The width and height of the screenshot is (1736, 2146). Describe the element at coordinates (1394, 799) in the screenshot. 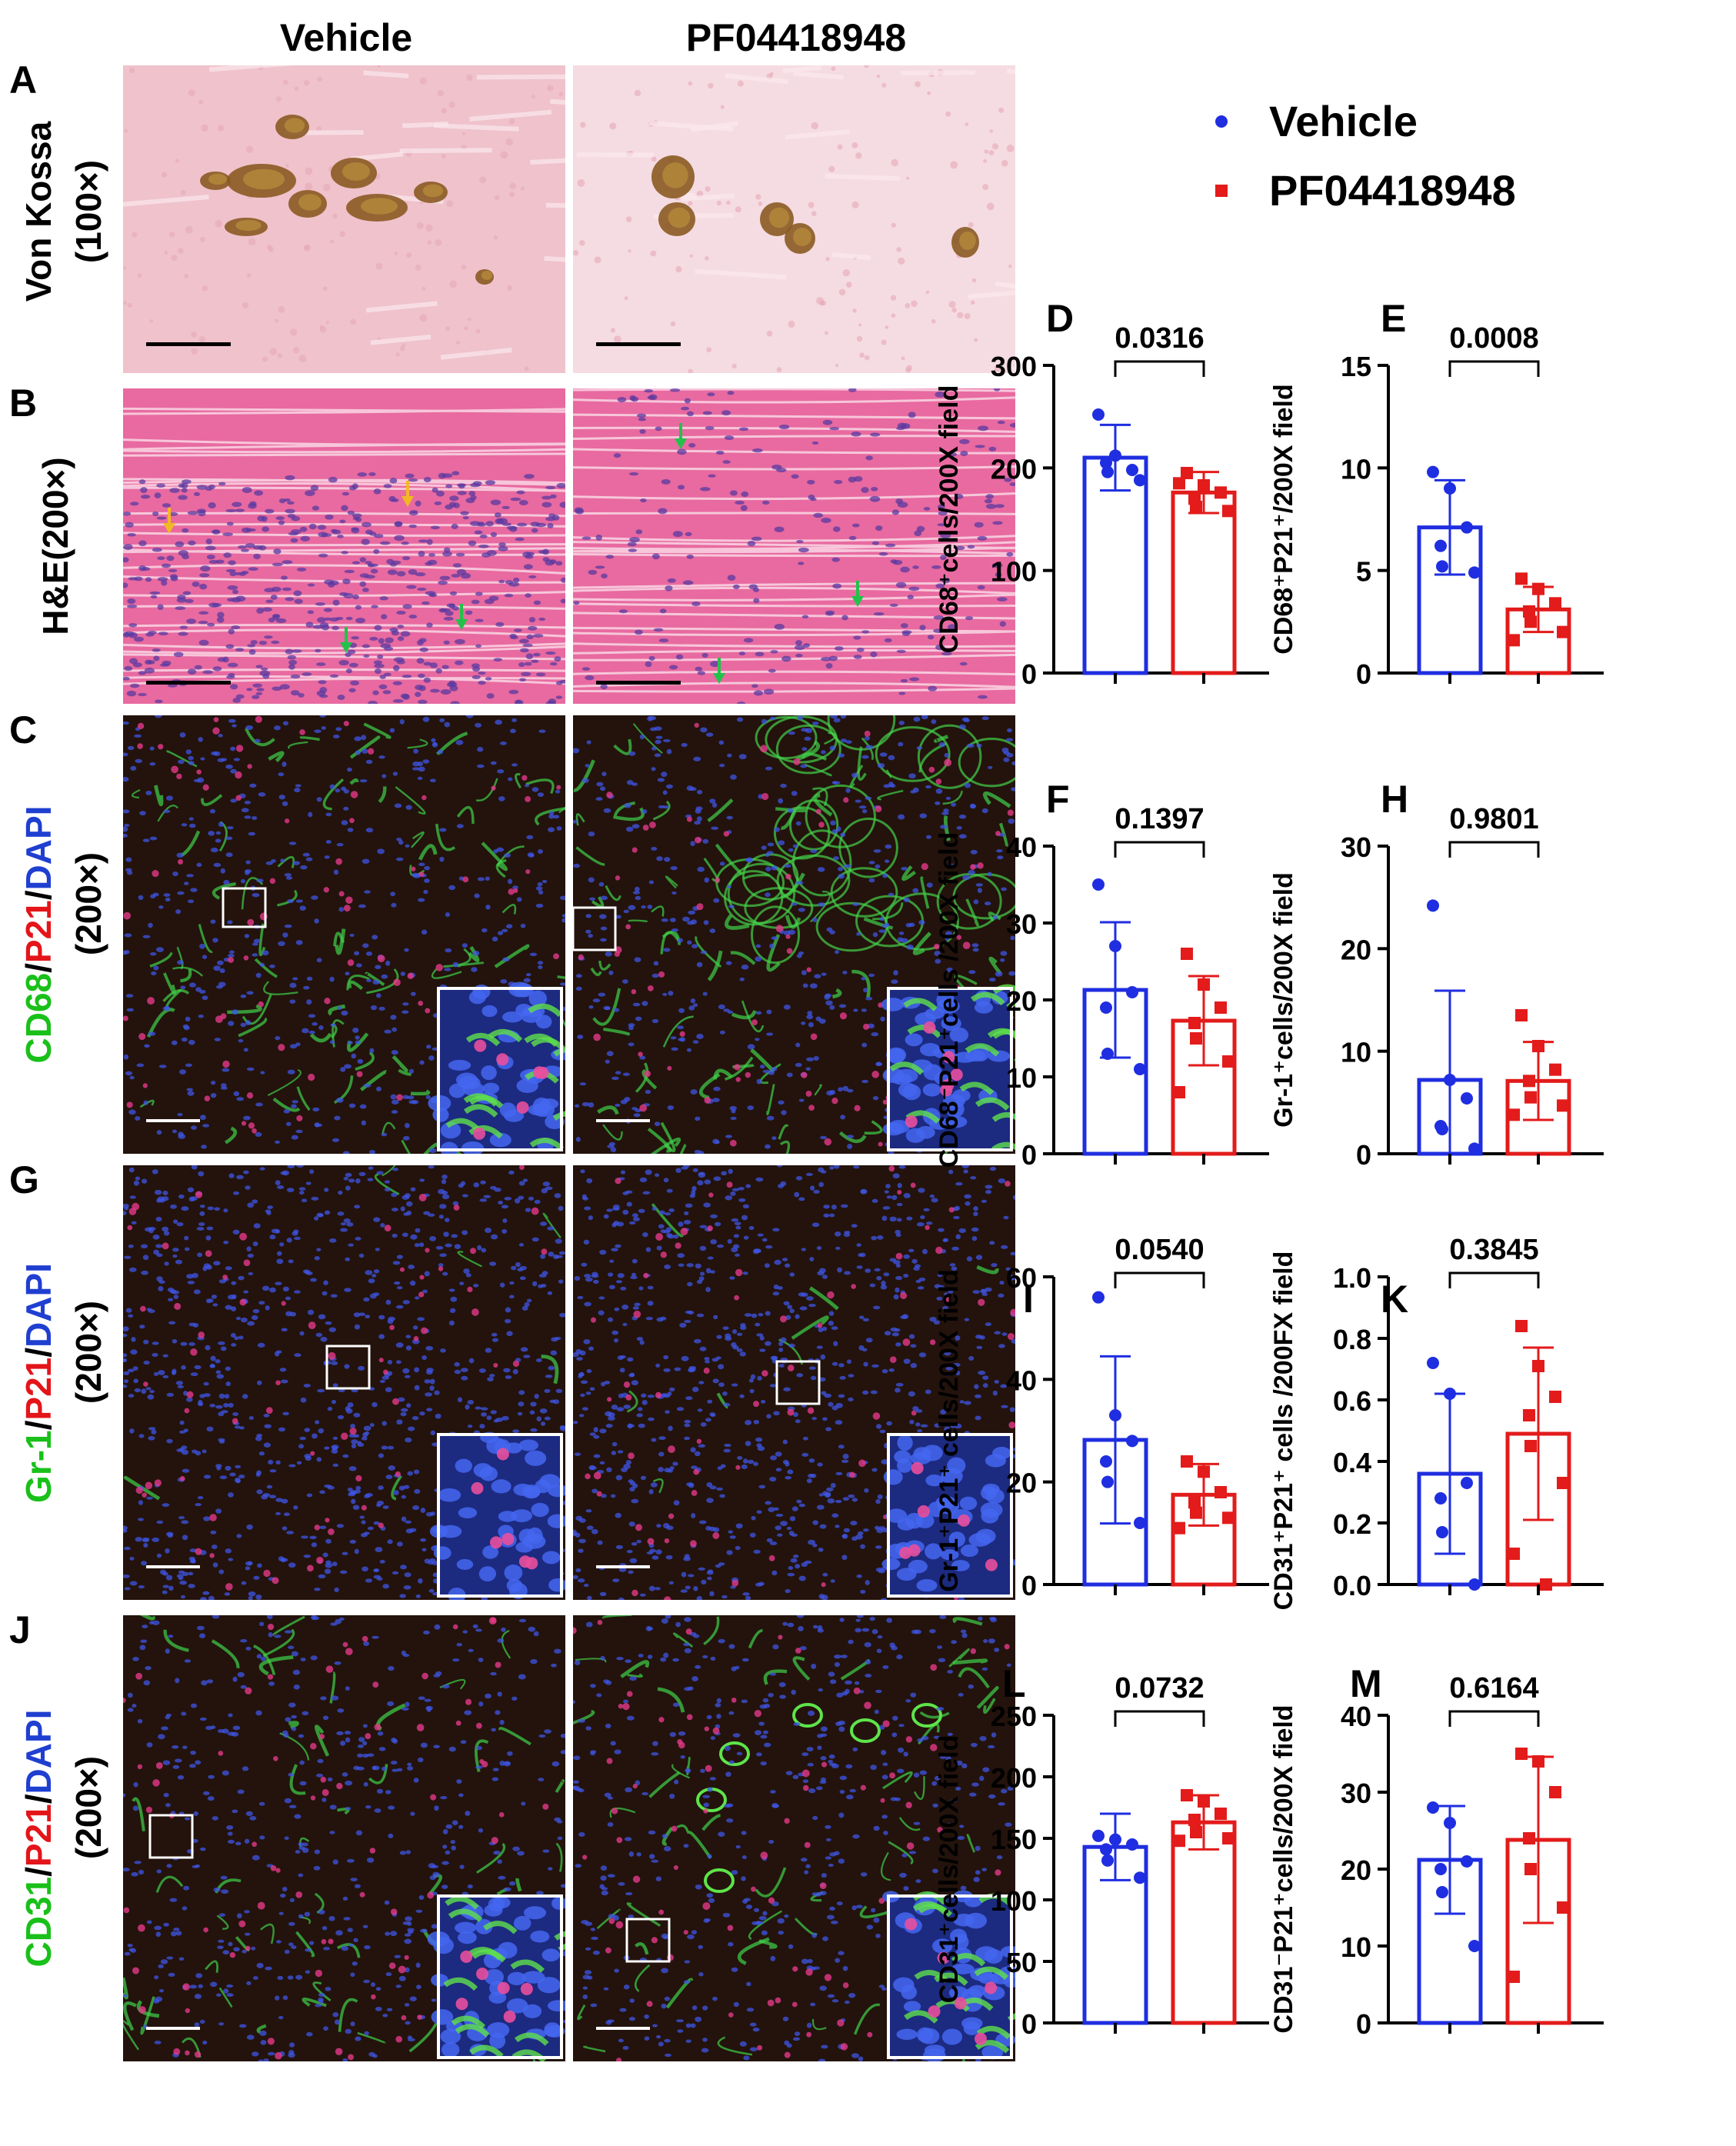

I see `panel-letter-h: H` at that location.